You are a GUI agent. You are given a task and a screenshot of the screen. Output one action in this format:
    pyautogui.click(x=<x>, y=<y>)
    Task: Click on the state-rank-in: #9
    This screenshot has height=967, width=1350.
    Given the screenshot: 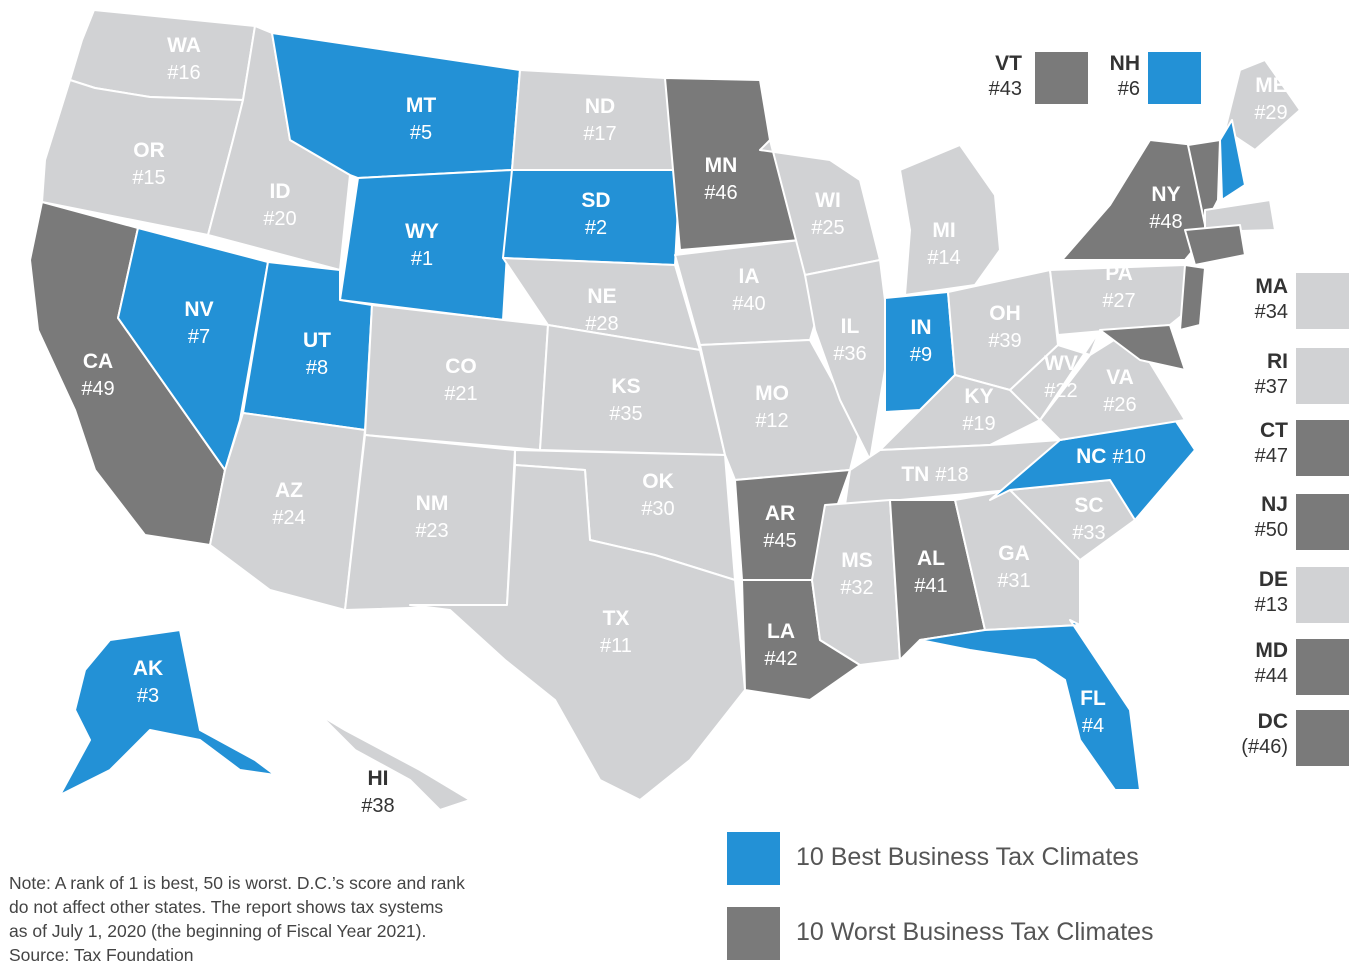 What is the action you would take?
    pyautogui.click(x=921, y=355)
    